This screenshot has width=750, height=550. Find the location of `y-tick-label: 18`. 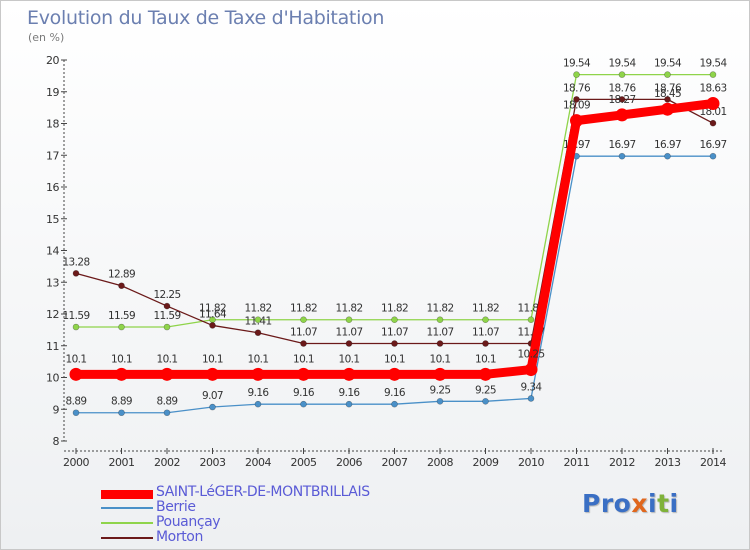

y-tick-label: 18 is located at coordinates (52, 124).